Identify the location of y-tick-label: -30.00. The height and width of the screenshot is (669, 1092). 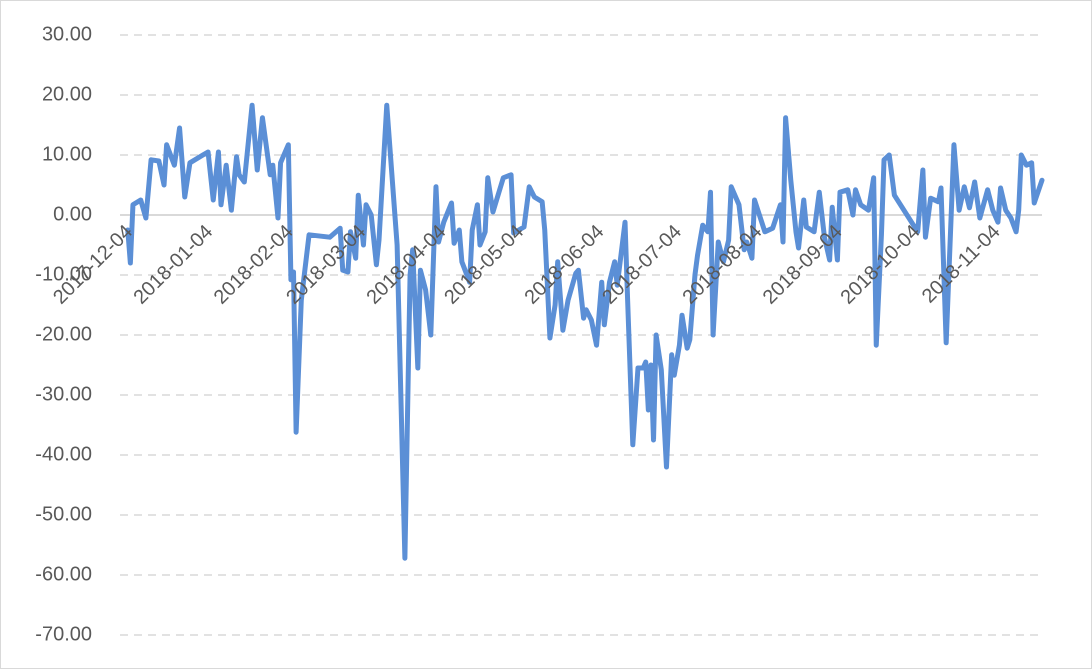
(63, 394).